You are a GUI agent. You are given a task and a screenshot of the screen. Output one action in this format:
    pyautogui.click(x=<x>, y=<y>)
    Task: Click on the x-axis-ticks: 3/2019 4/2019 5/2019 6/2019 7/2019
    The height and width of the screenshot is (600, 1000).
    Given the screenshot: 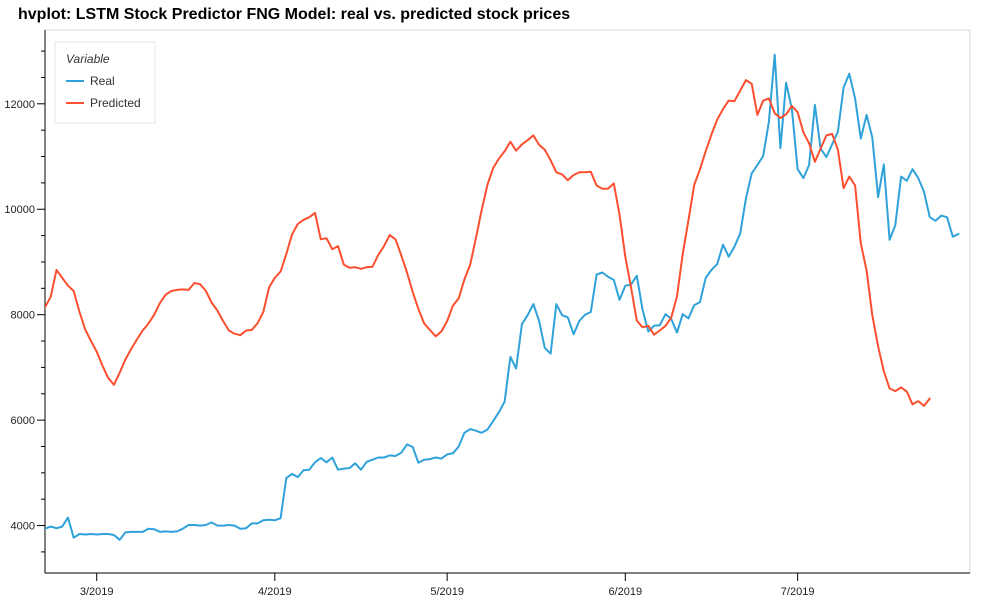 What is the action you would take?
    pyautogui.click(x=447, y=585)
    